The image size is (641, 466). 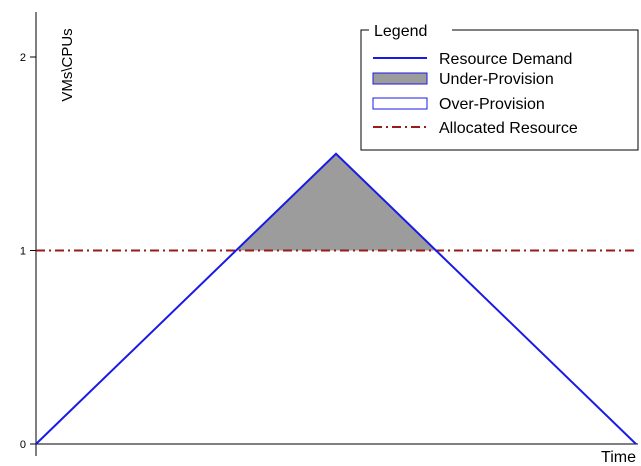 What do you see at coordinates (23, 445) in the screenshot?
I see `y-tick-label: 0` at bounding box center [23, 445].